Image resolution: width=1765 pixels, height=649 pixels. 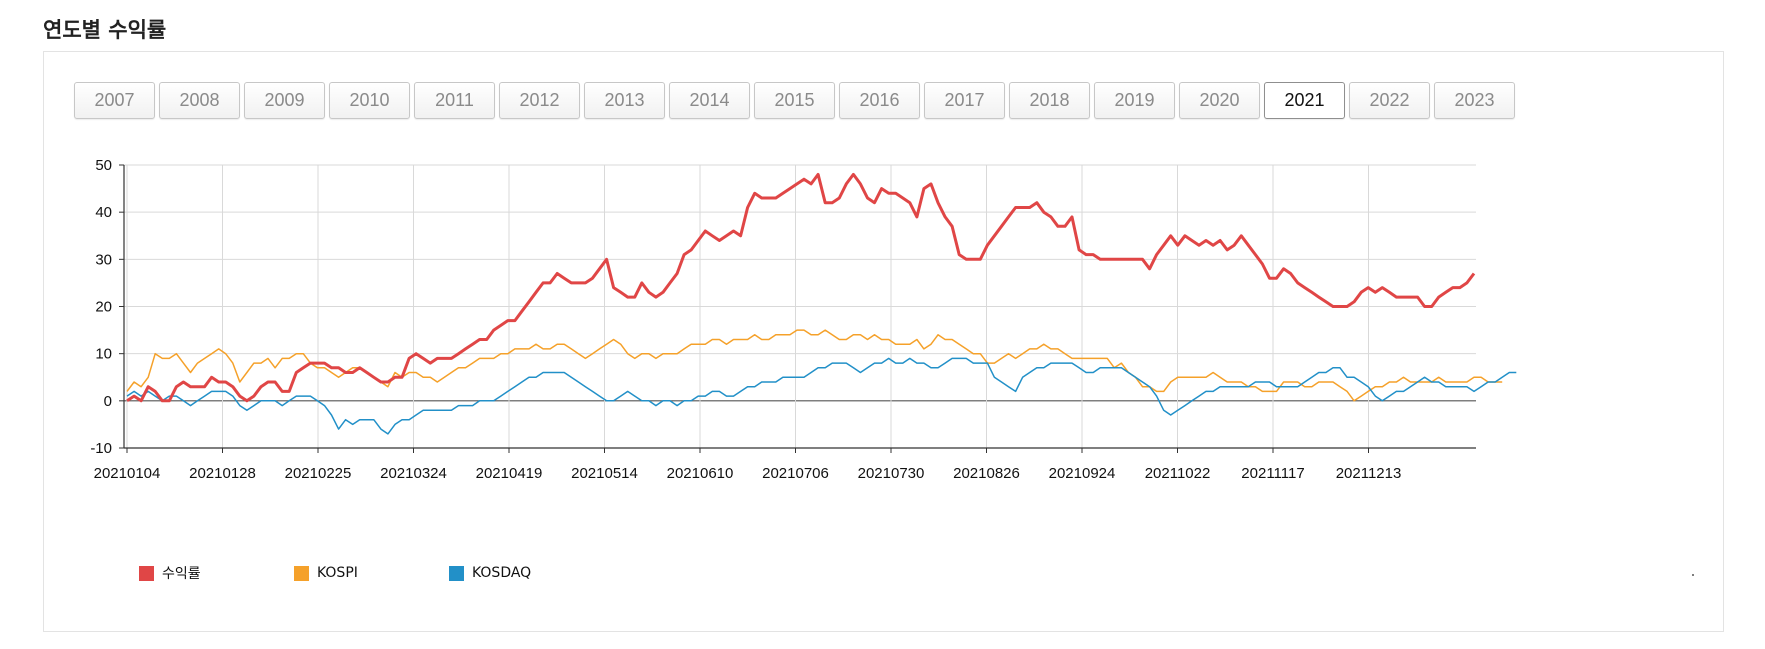 I want to click on year-tab-2010: 2010, so click(x=369, y=100).